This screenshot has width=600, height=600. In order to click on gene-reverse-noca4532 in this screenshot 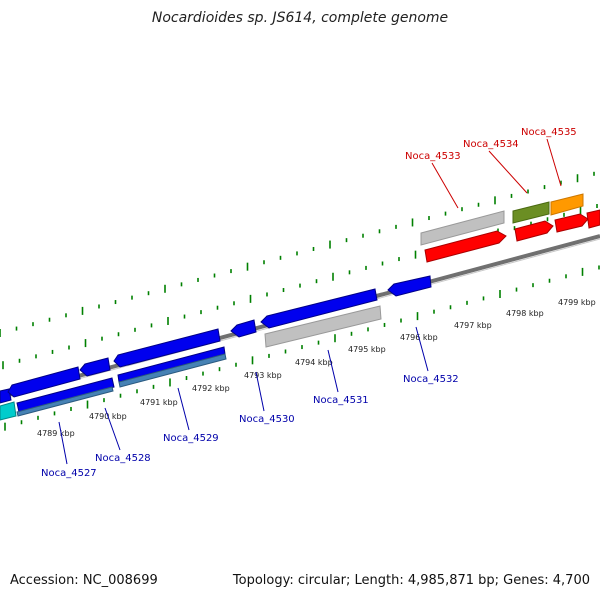, I will do `click(409, 286)`.